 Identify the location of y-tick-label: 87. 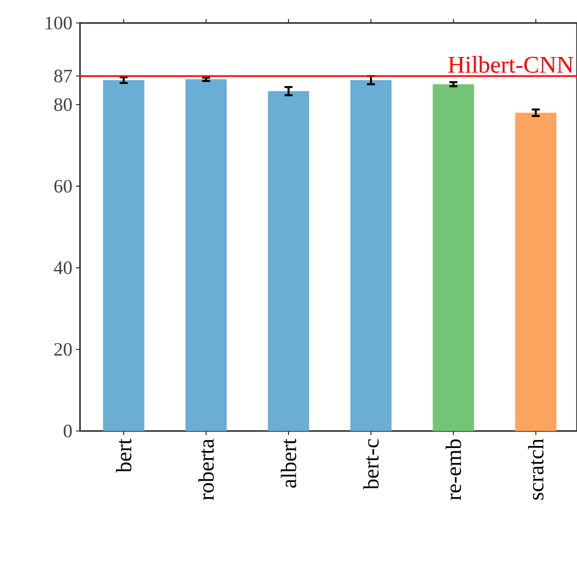
(63, 76).